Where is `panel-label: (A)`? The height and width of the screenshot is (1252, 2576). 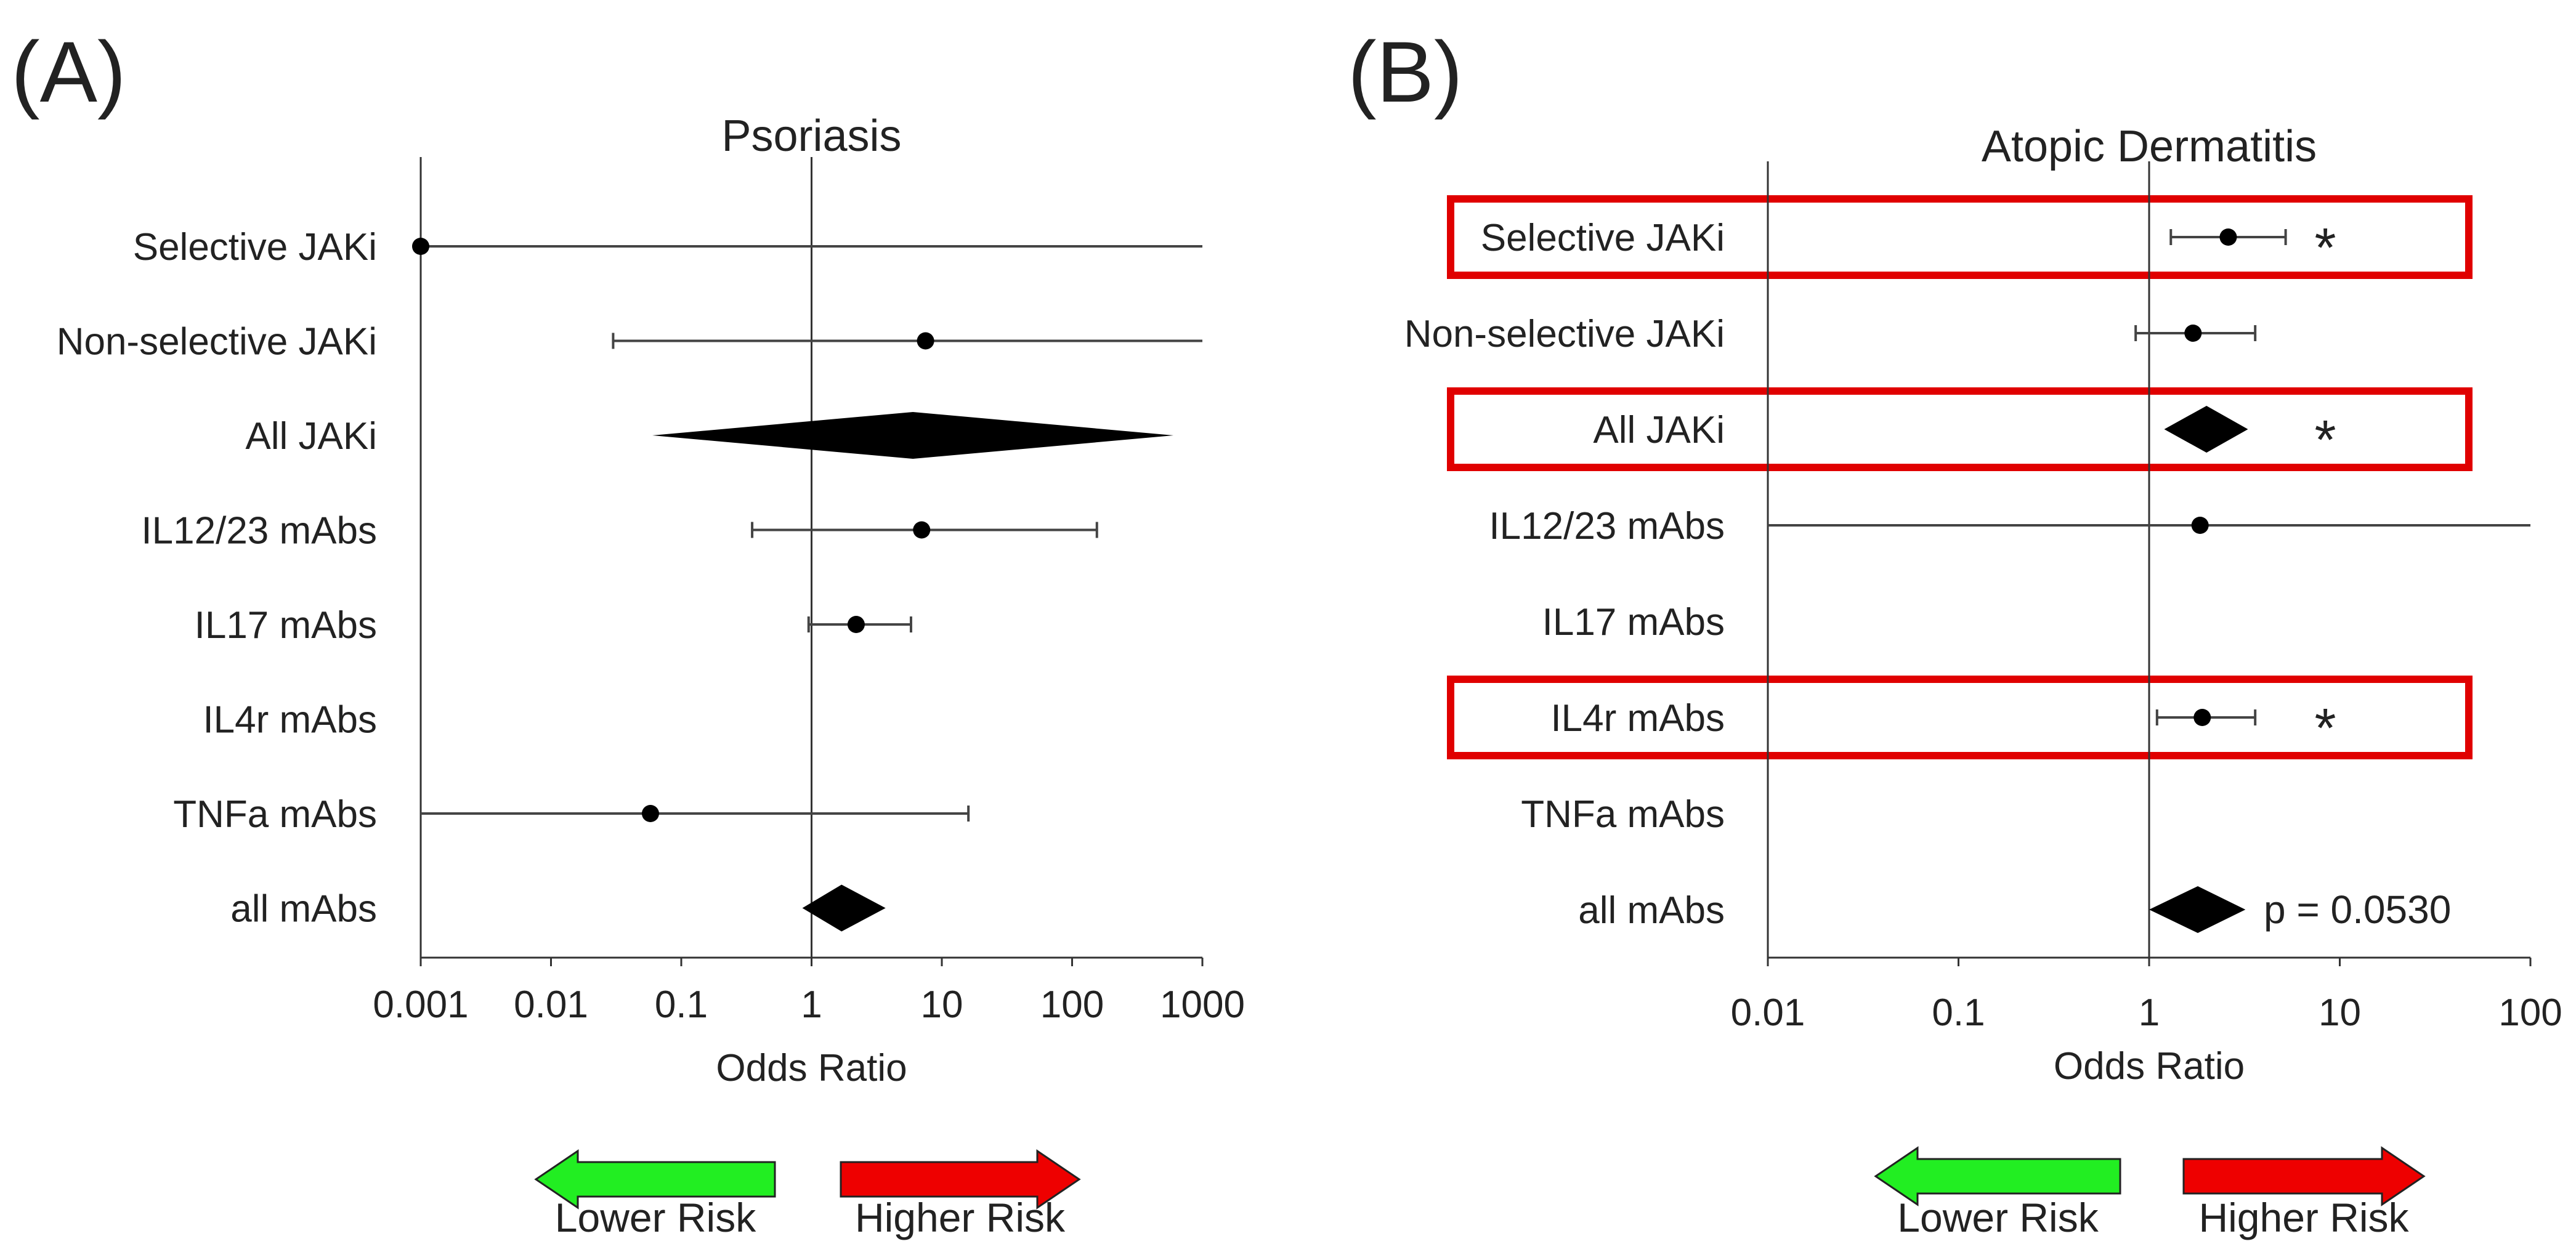
panel-label: (A) is located at coordinates (68, 71).